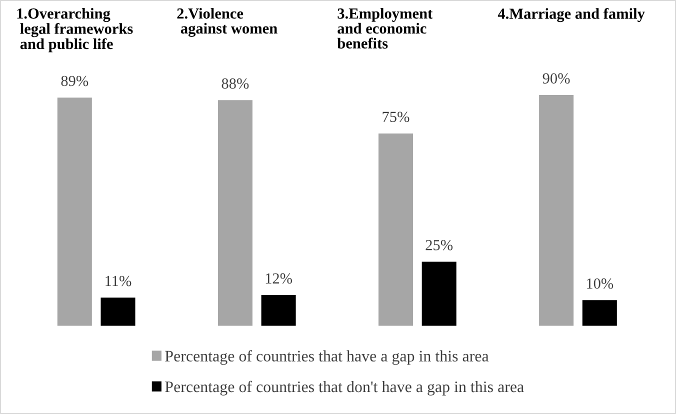  Describe the element at coordinates (385, 28) in the screenshot. I see `x-tick-label: 3.Employment and economic benefits` at that location.